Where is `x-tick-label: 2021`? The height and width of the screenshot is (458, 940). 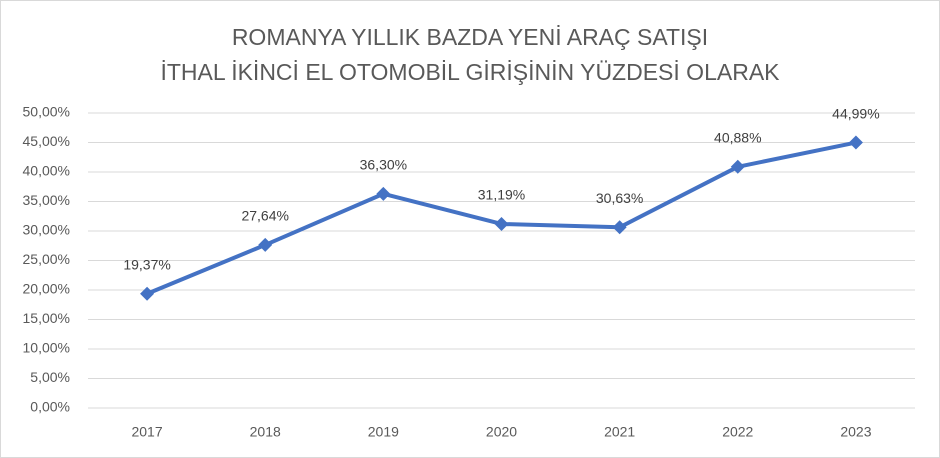 x-tick-label: 2021 is located at coordinates (619, 432).